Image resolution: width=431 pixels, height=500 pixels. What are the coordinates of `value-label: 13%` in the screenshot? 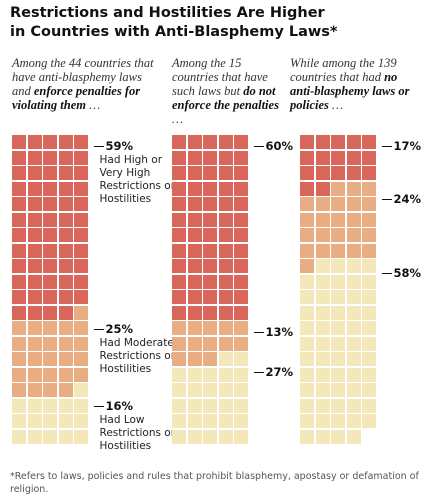 It's located at (279, 332).